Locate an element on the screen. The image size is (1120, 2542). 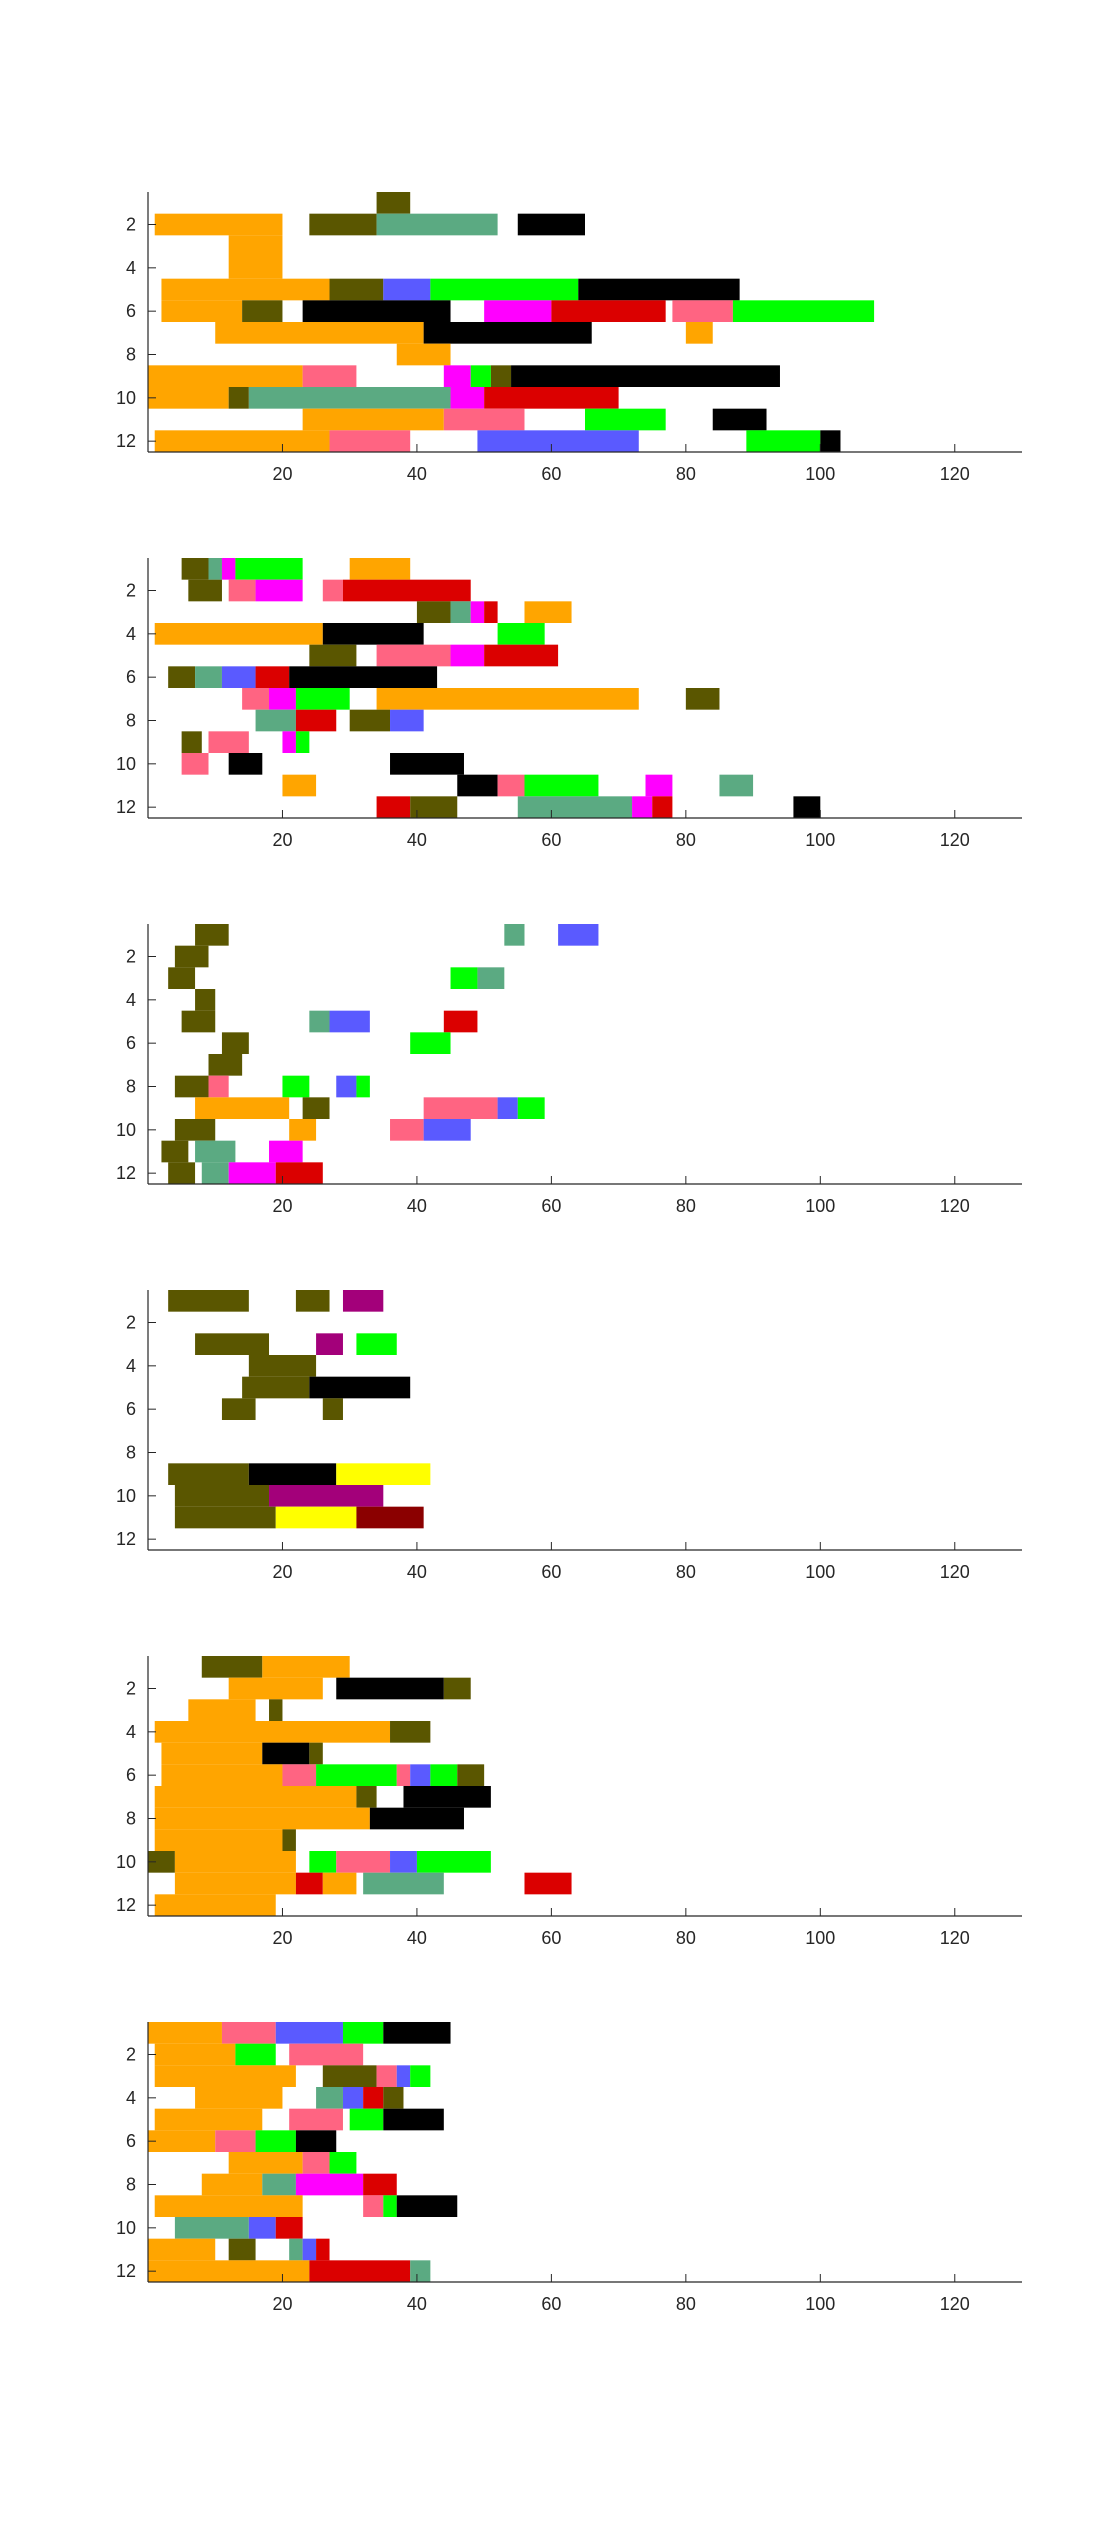
y-tick-label: 8 is located at coordinates (131, 1087).